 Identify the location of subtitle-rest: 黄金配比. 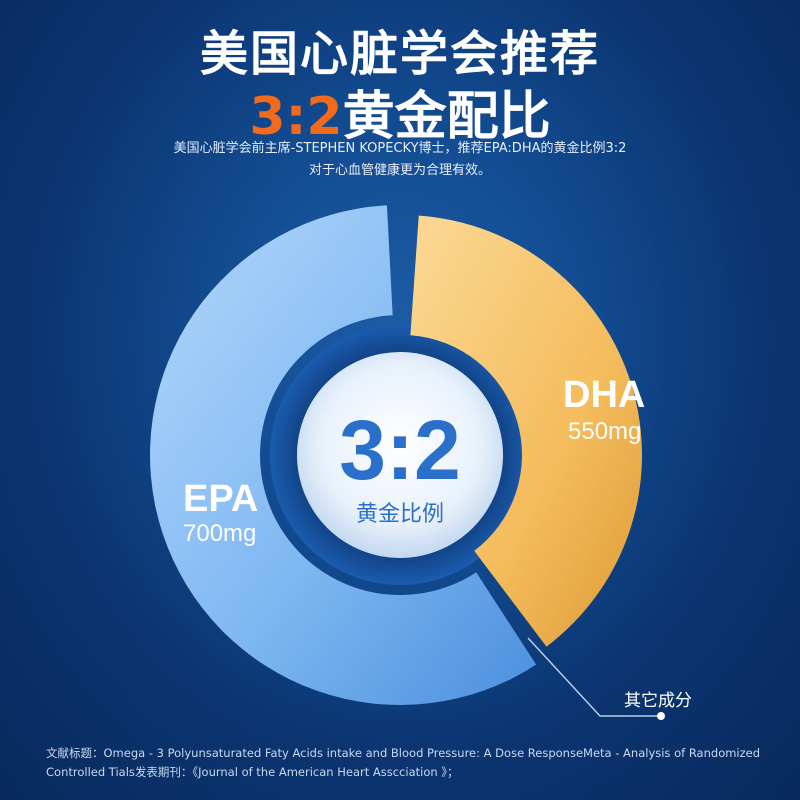
(446, 117).